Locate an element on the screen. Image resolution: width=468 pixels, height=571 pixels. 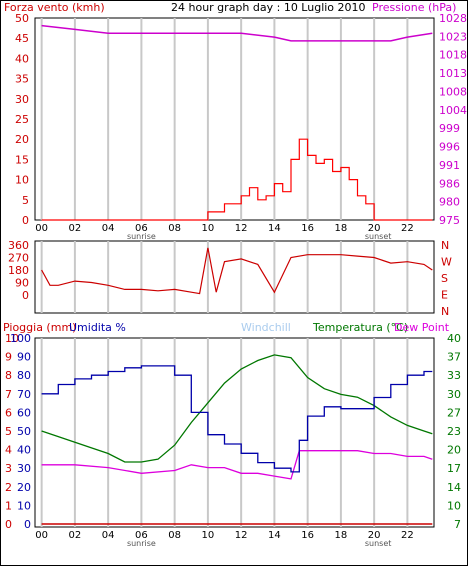
pressure-axis-label: Pressione (hPa) is located at coordinates (414, 7).